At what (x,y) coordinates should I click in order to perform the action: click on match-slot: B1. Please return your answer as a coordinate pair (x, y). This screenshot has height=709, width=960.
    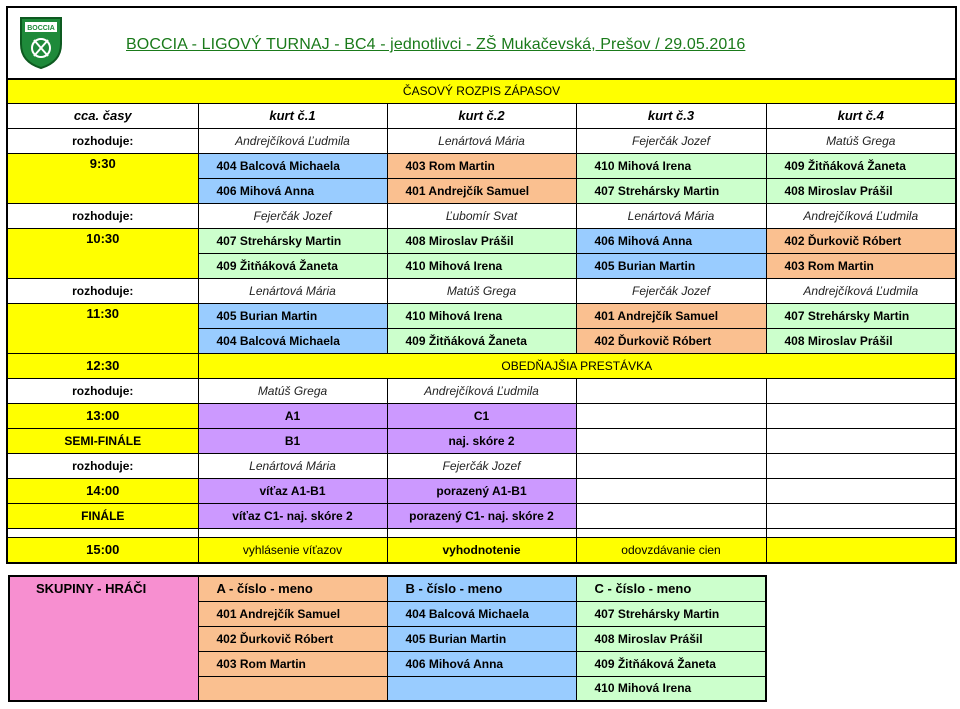
    Looking at the image, I should click on (292, 440).